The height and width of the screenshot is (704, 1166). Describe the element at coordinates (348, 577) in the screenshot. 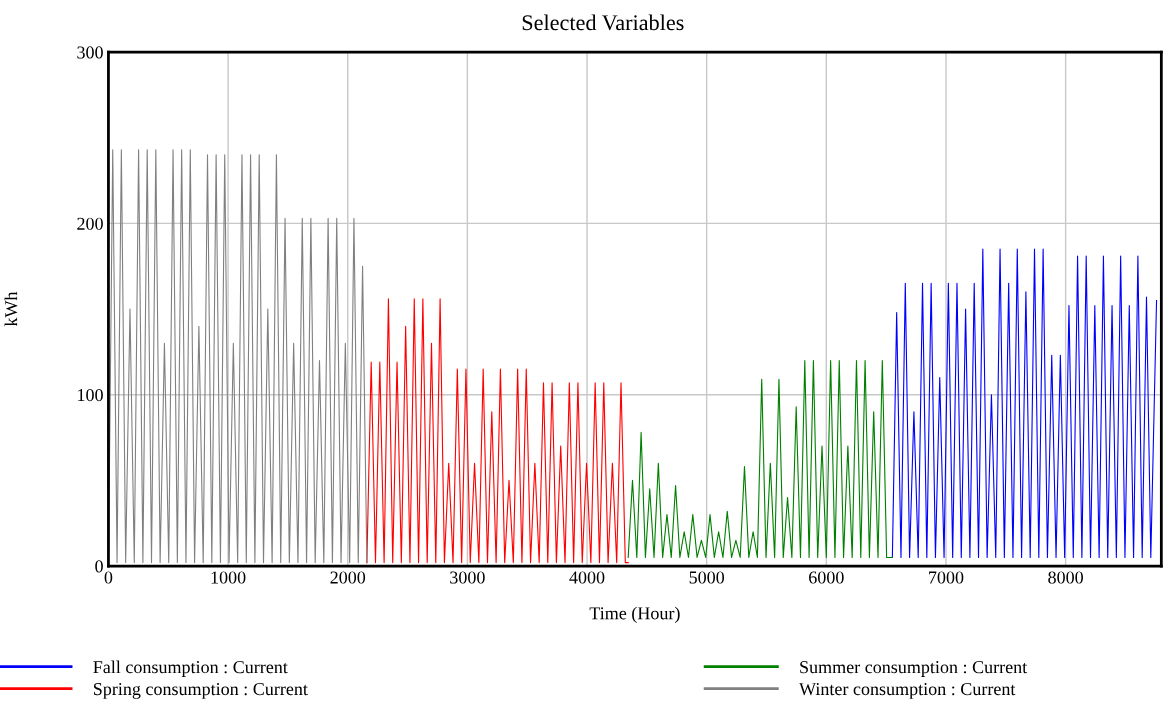

I see `x-tick-label: 2000` at that location.